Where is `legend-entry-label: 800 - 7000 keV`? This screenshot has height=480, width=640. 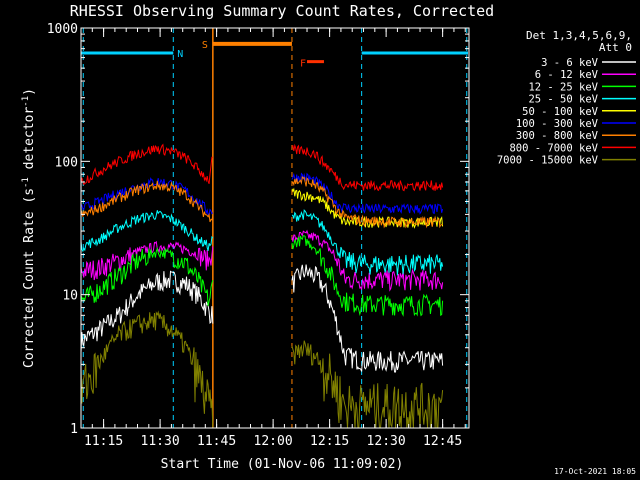
legend-entry-label: 800 - 7000 keV is located at coordinates (553, 148).